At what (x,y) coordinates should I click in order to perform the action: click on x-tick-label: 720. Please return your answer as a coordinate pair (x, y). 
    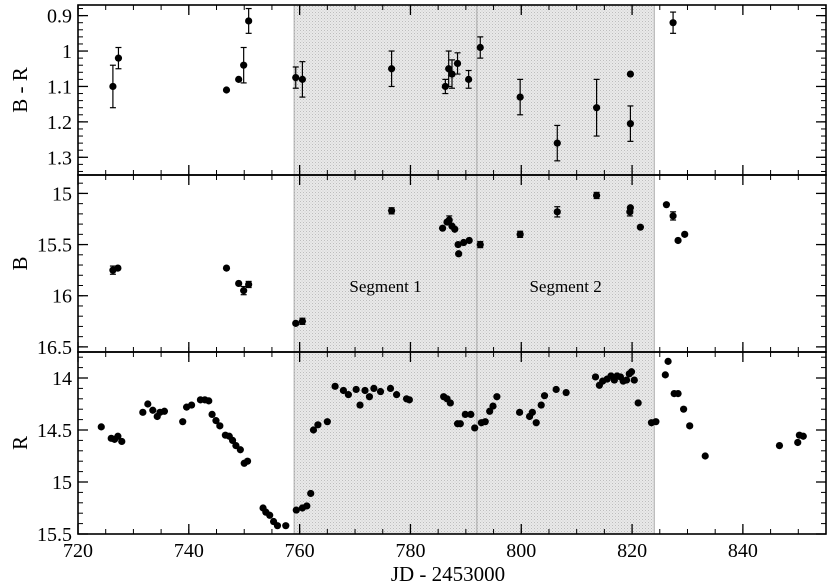
    Looking at the image, I should click on (78, 551).